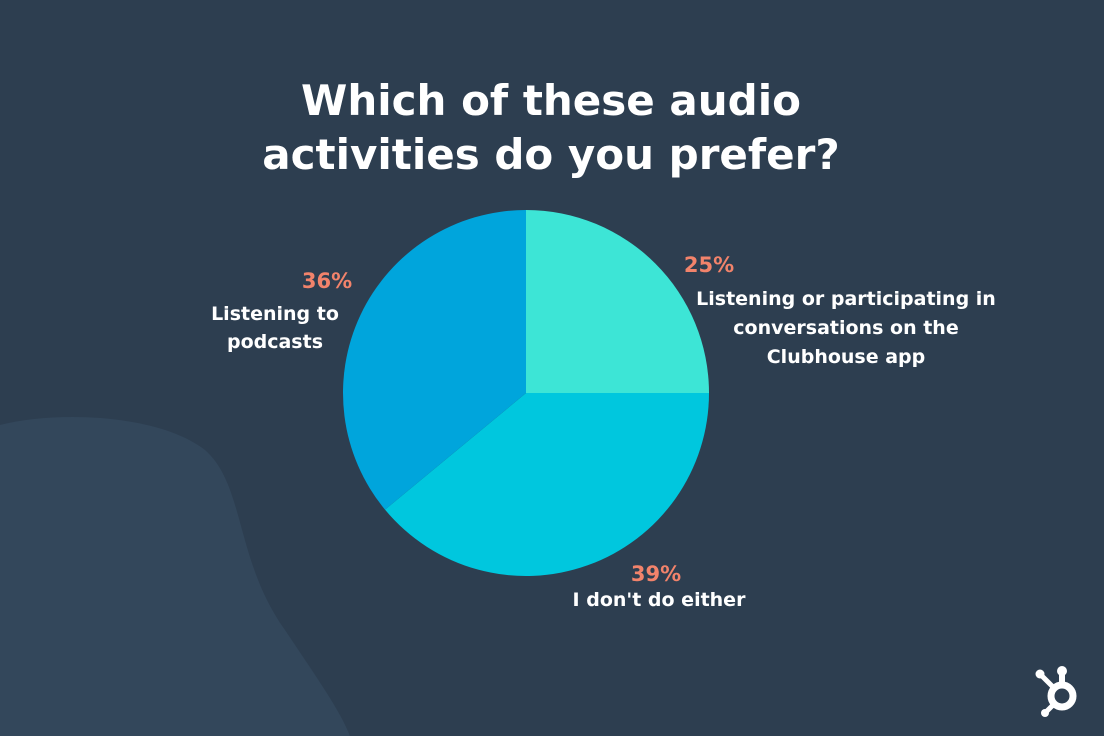  I want to click on pie-category-label-clubhouse-line-1: Listening or participating in, so click(846, 299).